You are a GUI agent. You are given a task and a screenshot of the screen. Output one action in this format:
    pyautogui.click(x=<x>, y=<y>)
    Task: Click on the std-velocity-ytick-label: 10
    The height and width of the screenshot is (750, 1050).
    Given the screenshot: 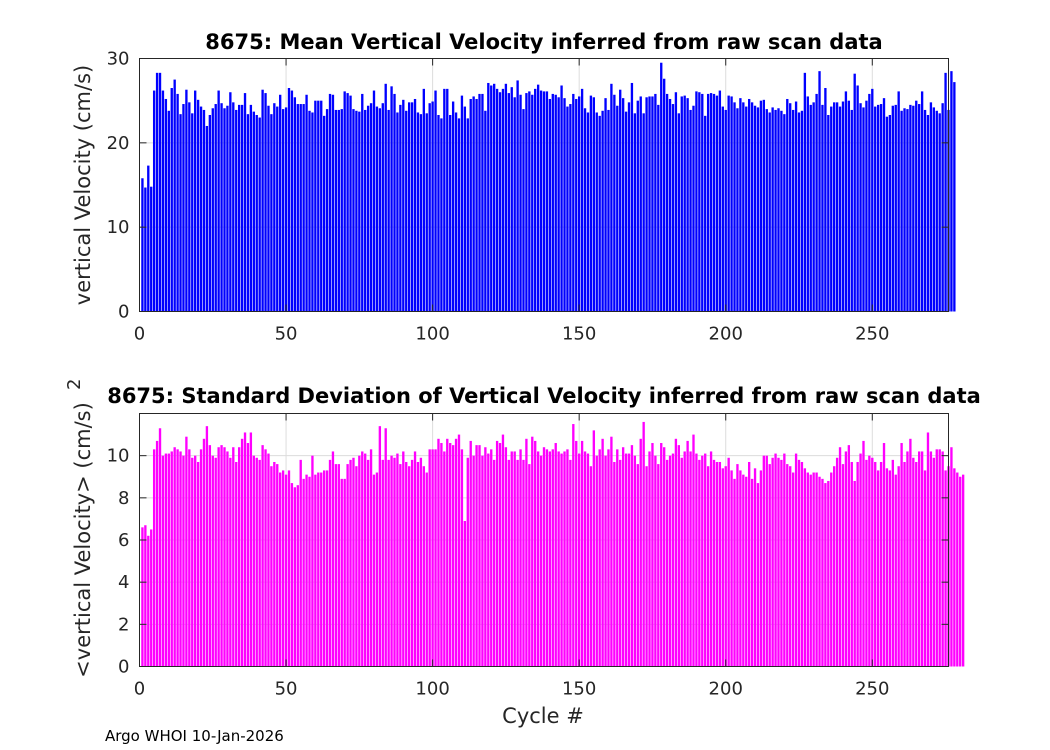 What is the action you would take?
    pyautogui.click(x=118, y=456)
    